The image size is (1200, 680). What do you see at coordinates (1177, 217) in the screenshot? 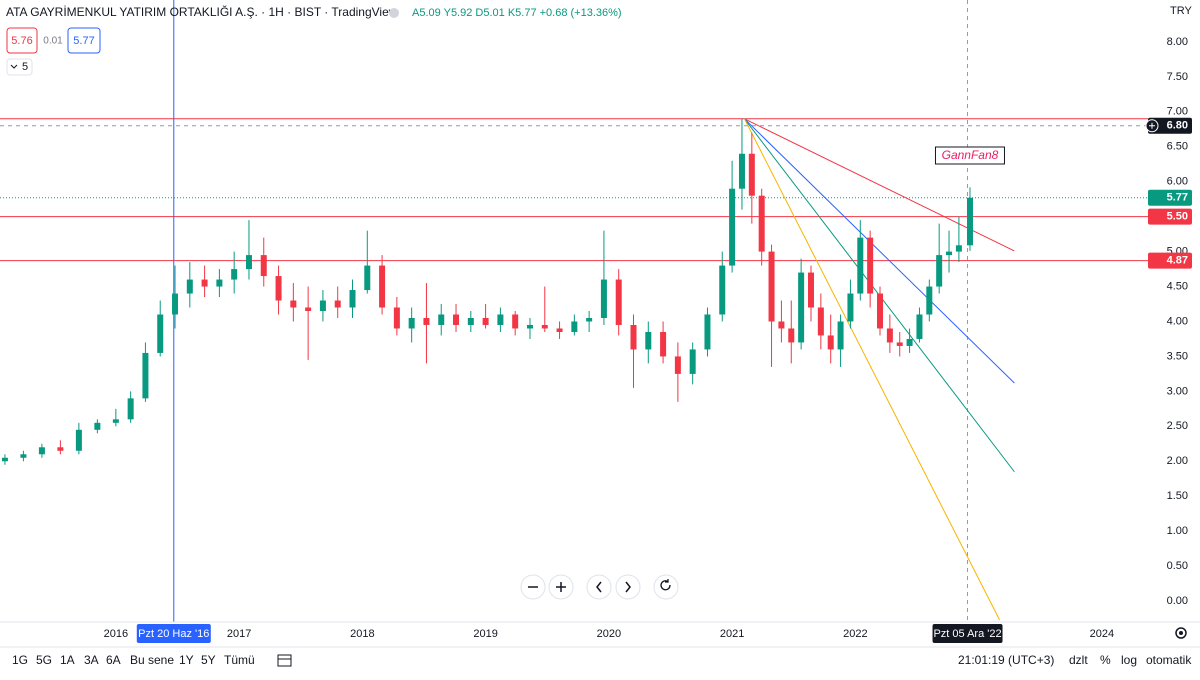
I see `price-label: 5.50` at bounding box center [1177, 217].